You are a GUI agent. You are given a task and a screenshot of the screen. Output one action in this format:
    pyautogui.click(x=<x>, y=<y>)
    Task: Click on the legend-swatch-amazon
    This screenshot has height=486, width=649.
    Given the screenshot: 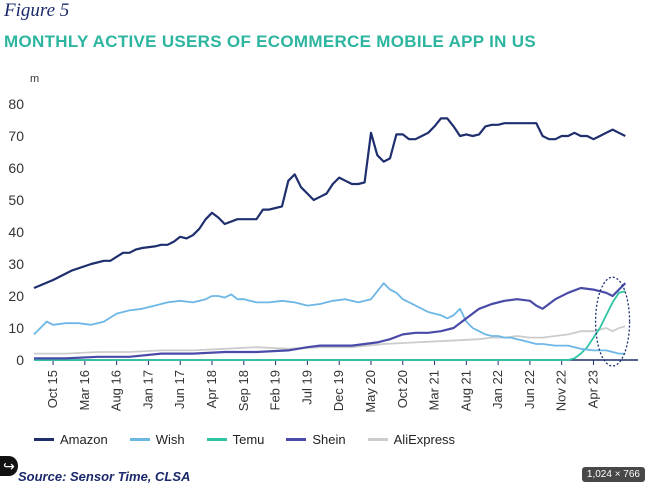 What is the action you would take?
    pyautogui.click(x=44, y=439)
    